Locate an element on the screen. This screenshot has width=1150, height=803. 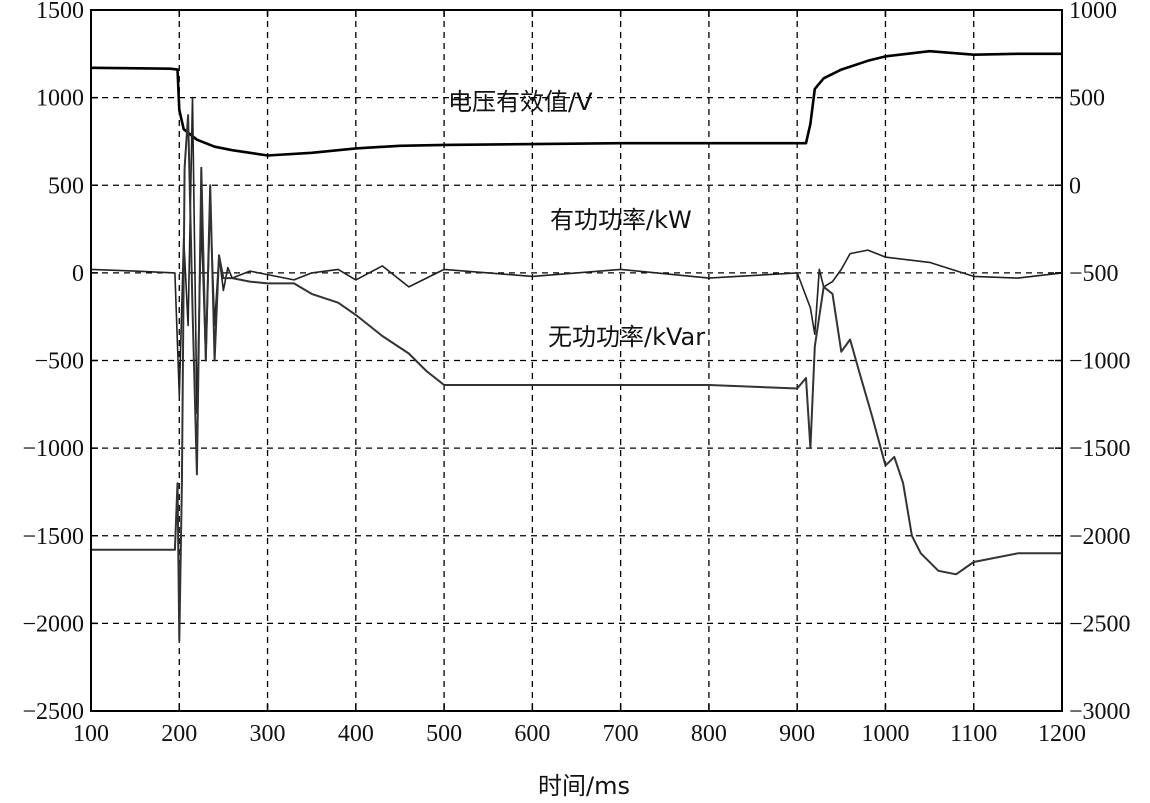
y-right-tick-label: −500 is located at coordinates (1094, 274).